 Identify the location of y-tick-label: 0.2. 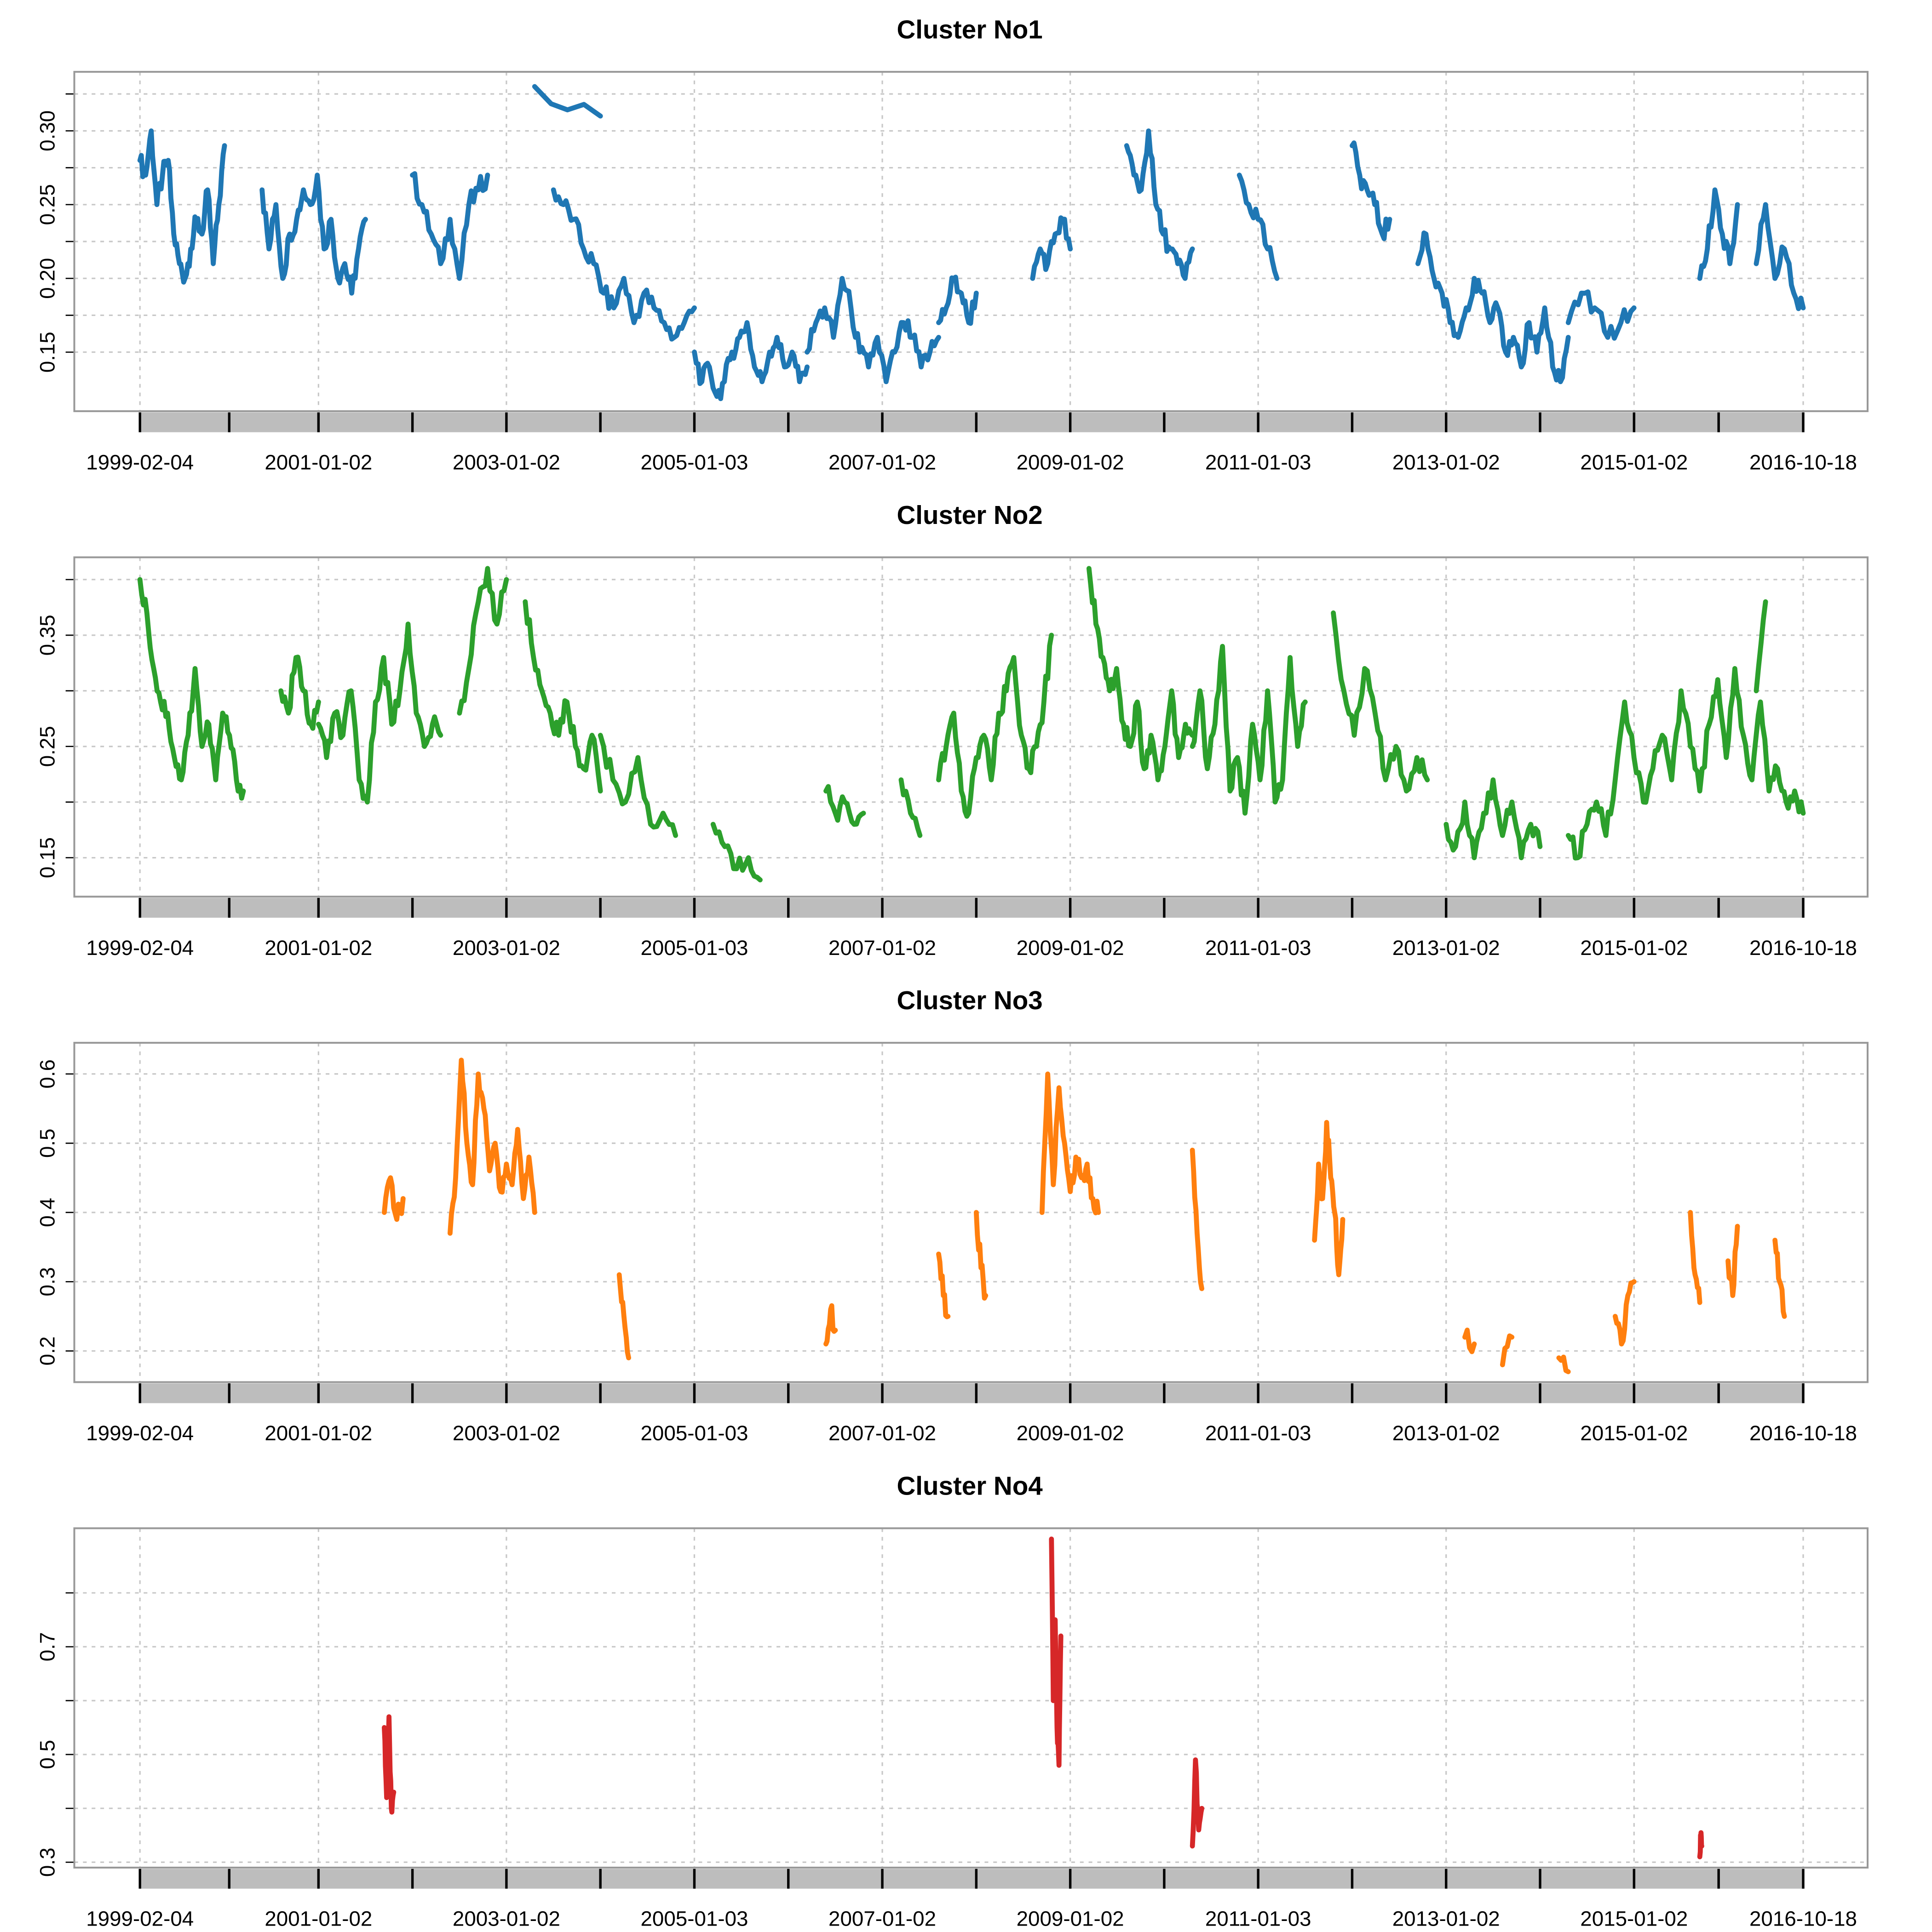
(47, 1351).